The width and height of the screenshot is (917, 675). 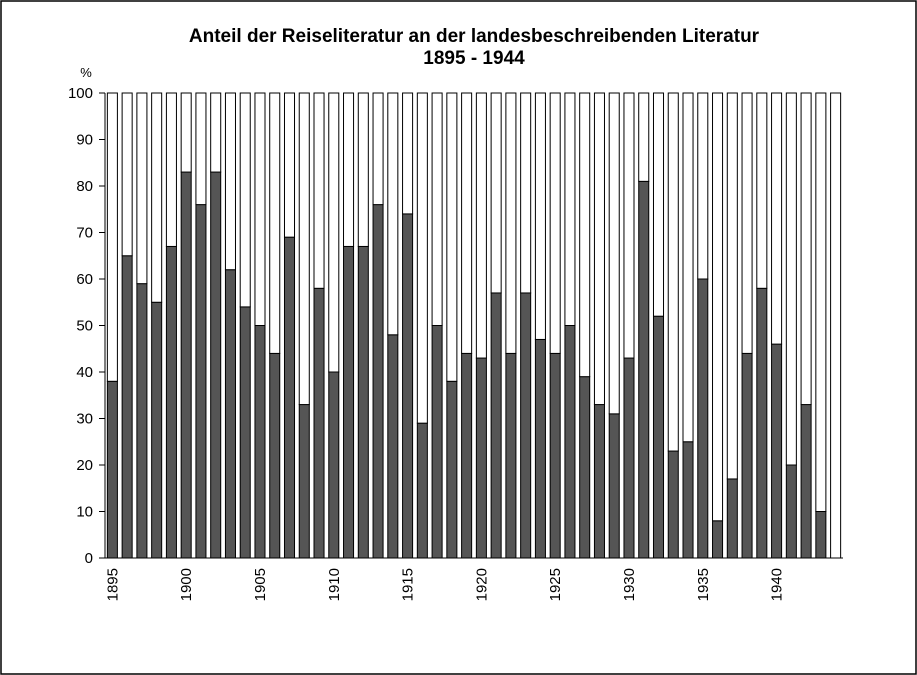 What do you see at coordinates (84, 186) in the screenshot?
I see `y-tick-label: 80` at bounding box center [84, 186].